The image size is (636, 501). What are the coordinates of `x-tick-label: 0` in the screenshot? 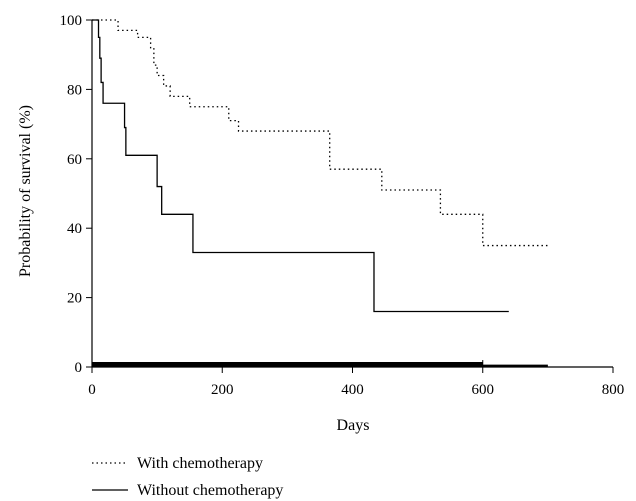 It's located at (92, 390).